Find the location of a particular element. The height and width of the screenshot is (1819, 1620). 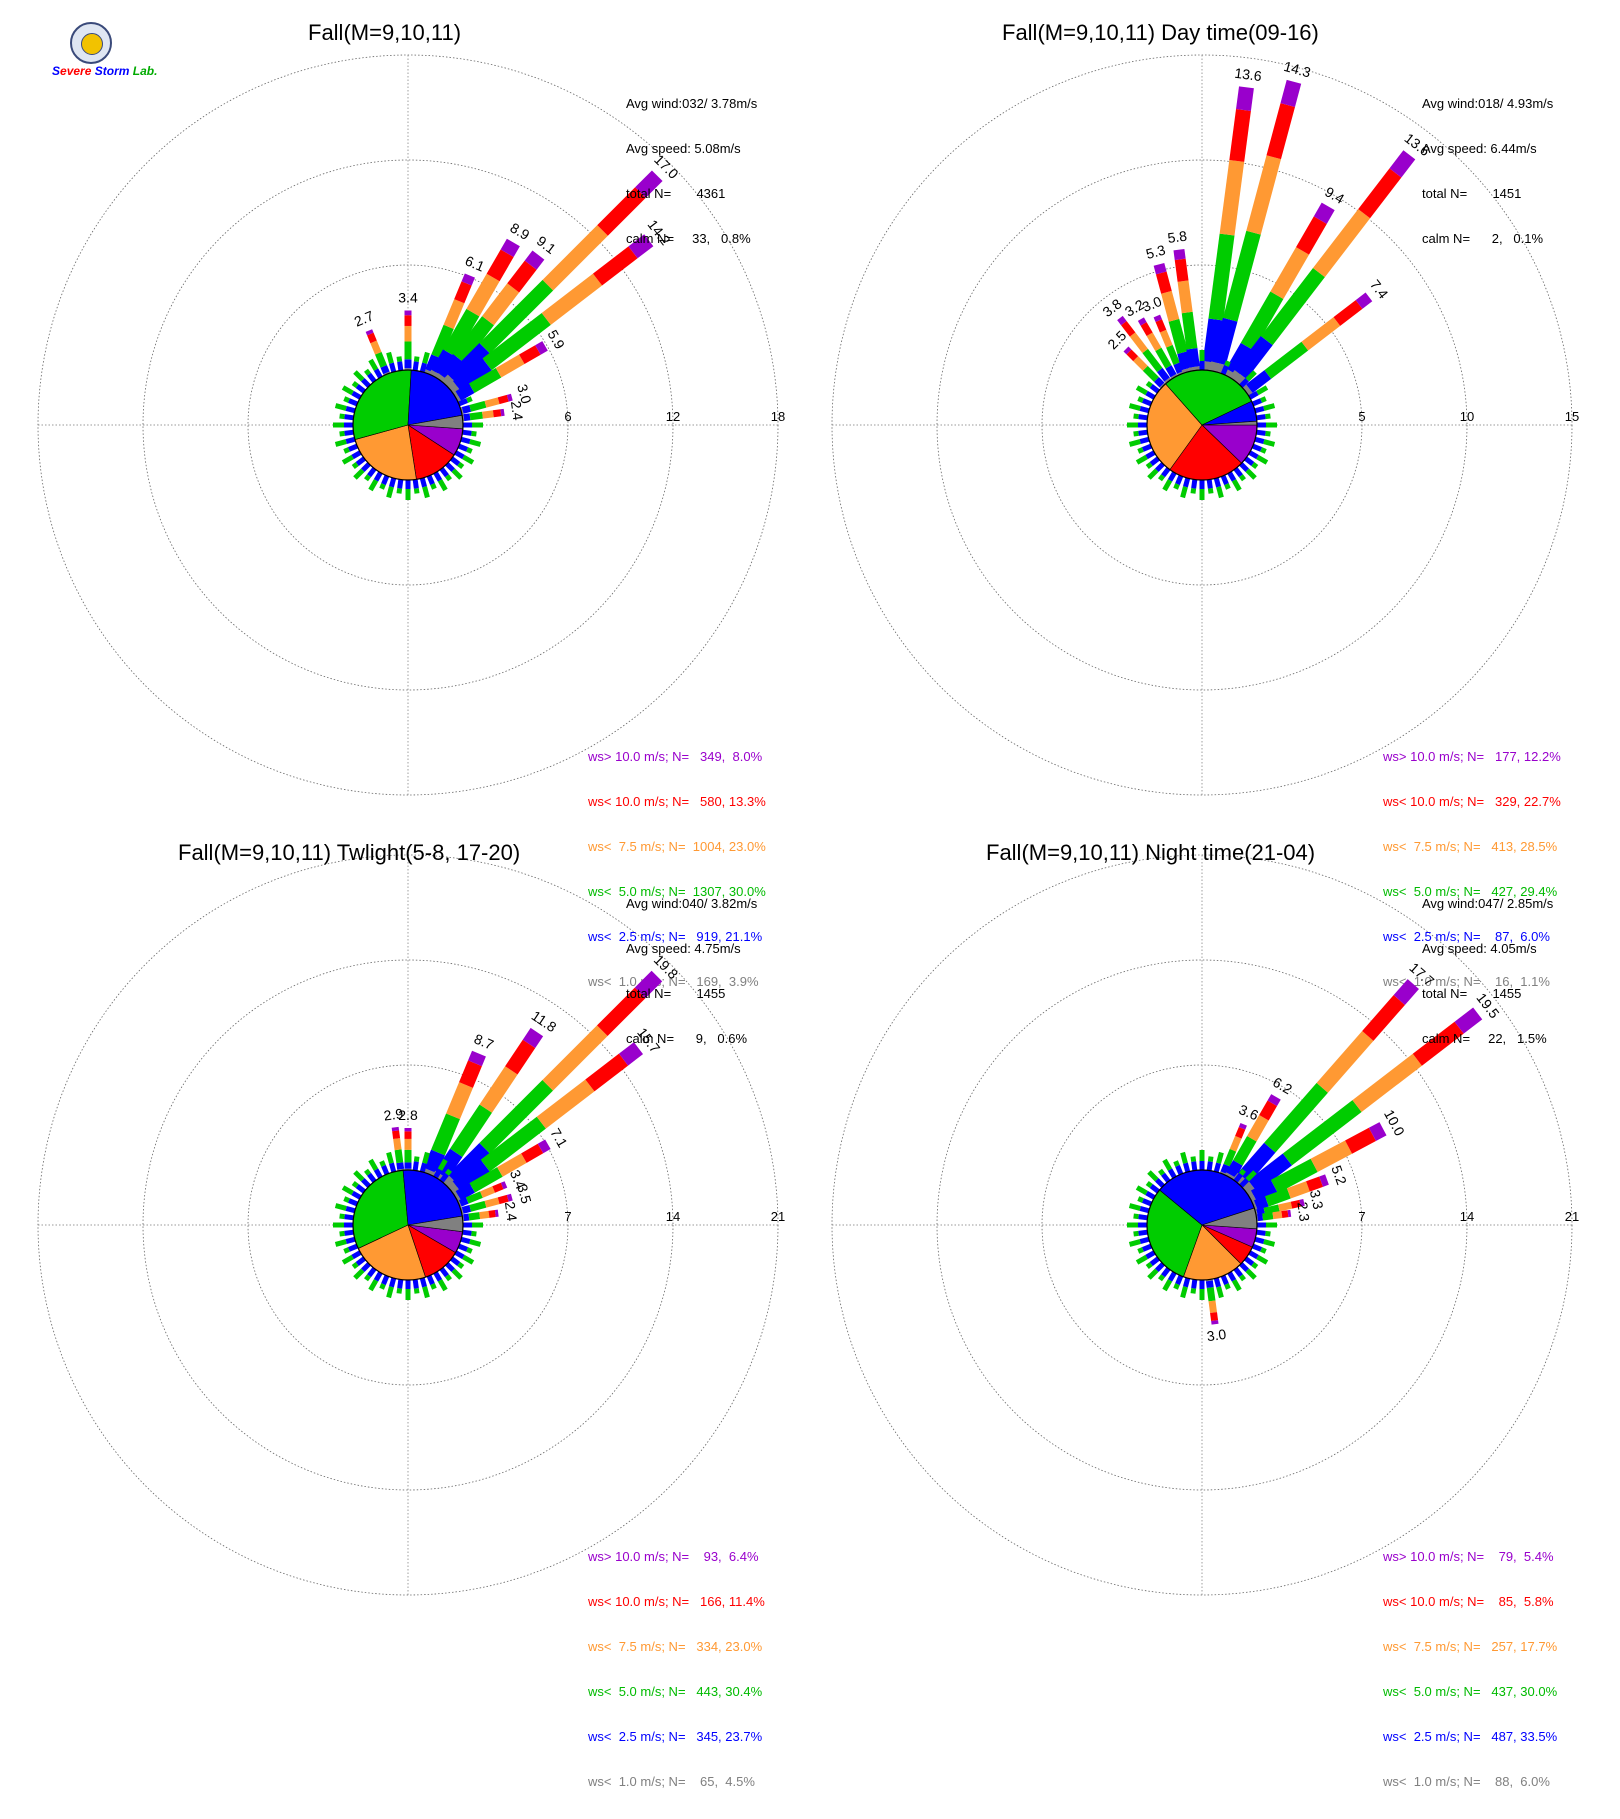

chart-title: Fall(M=9,10,11) Night time(21-04) is located at coordinates (1150, 853).